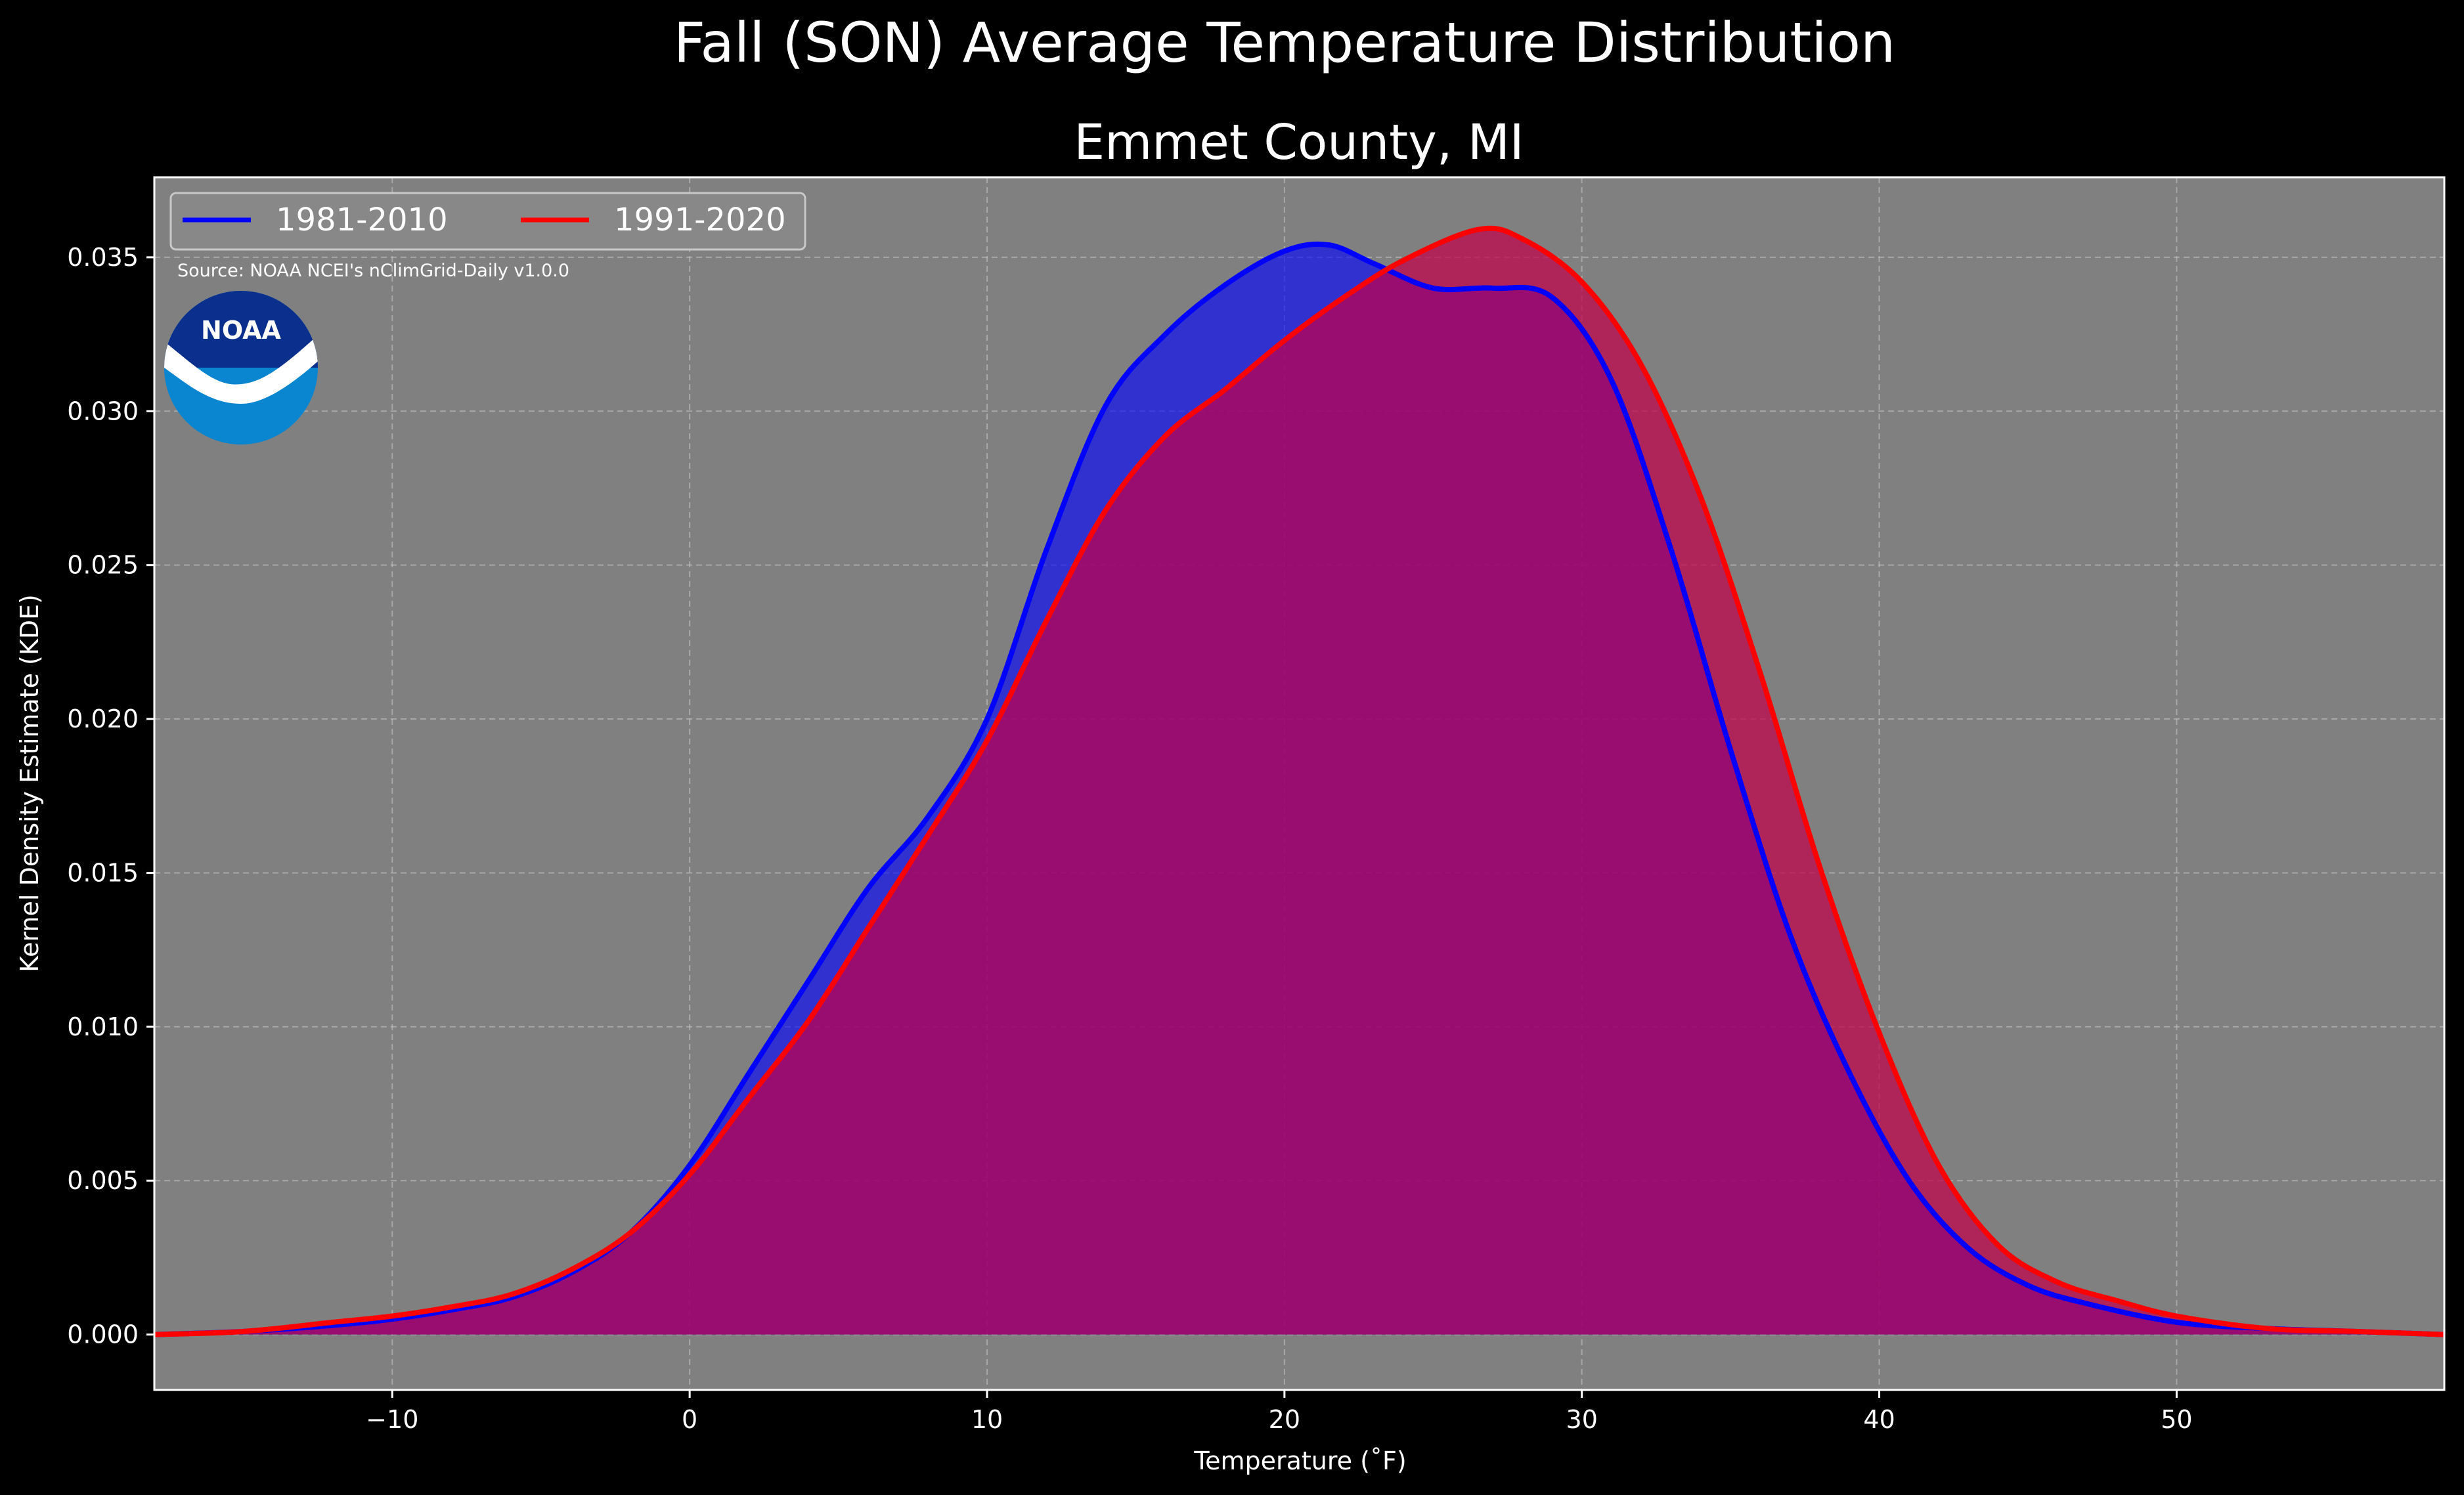 Image resolution: width=2464 pixels, height=1495 pixels. I want to click on chart-subtitle: Emmet County, MI, so click(1299, 142).